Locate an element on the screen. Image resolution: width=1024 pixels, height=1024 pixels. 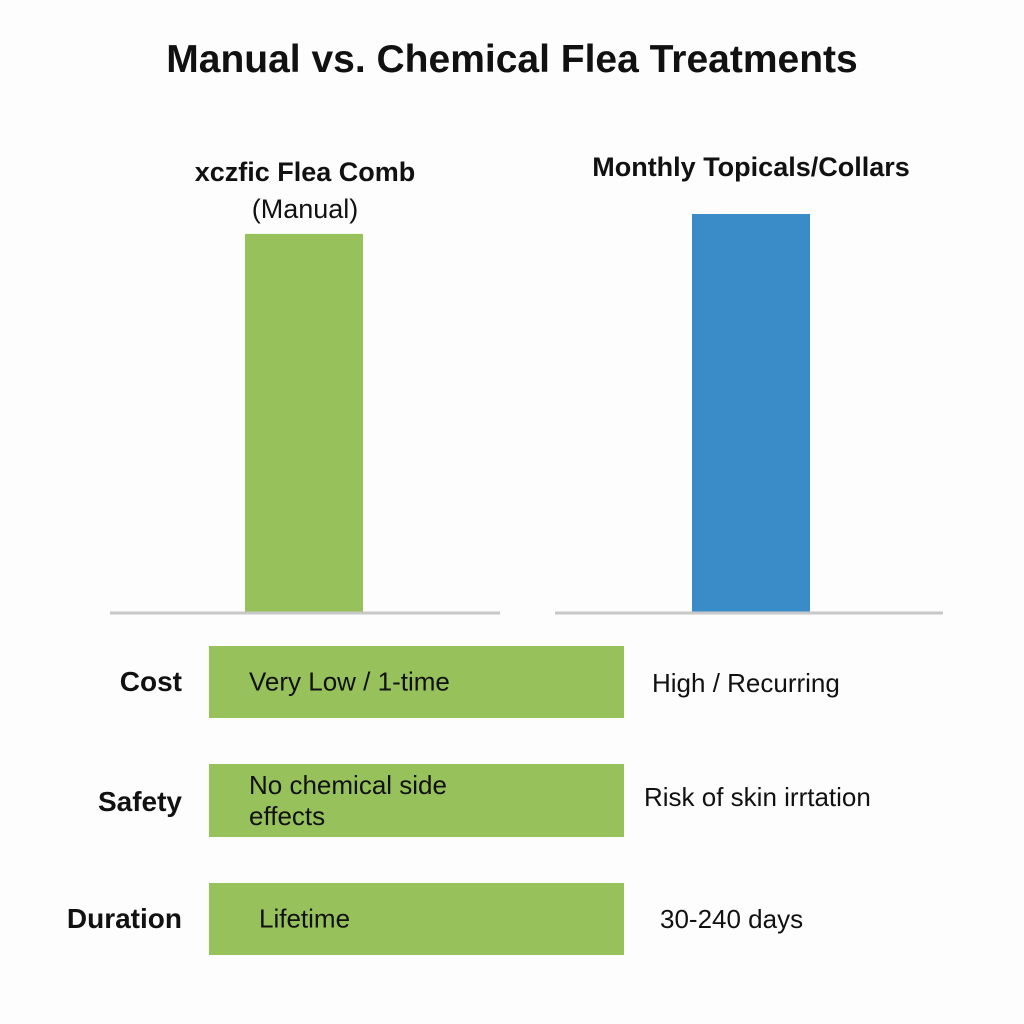
manual-cost-cell: Very Low / 1-time is located at coordinates (416, 682).